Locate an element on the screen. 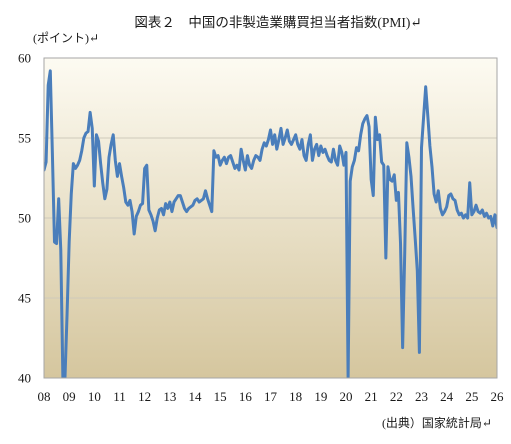  source-note: (出典）国家統計局↵ is located at coordinates (437, 422).